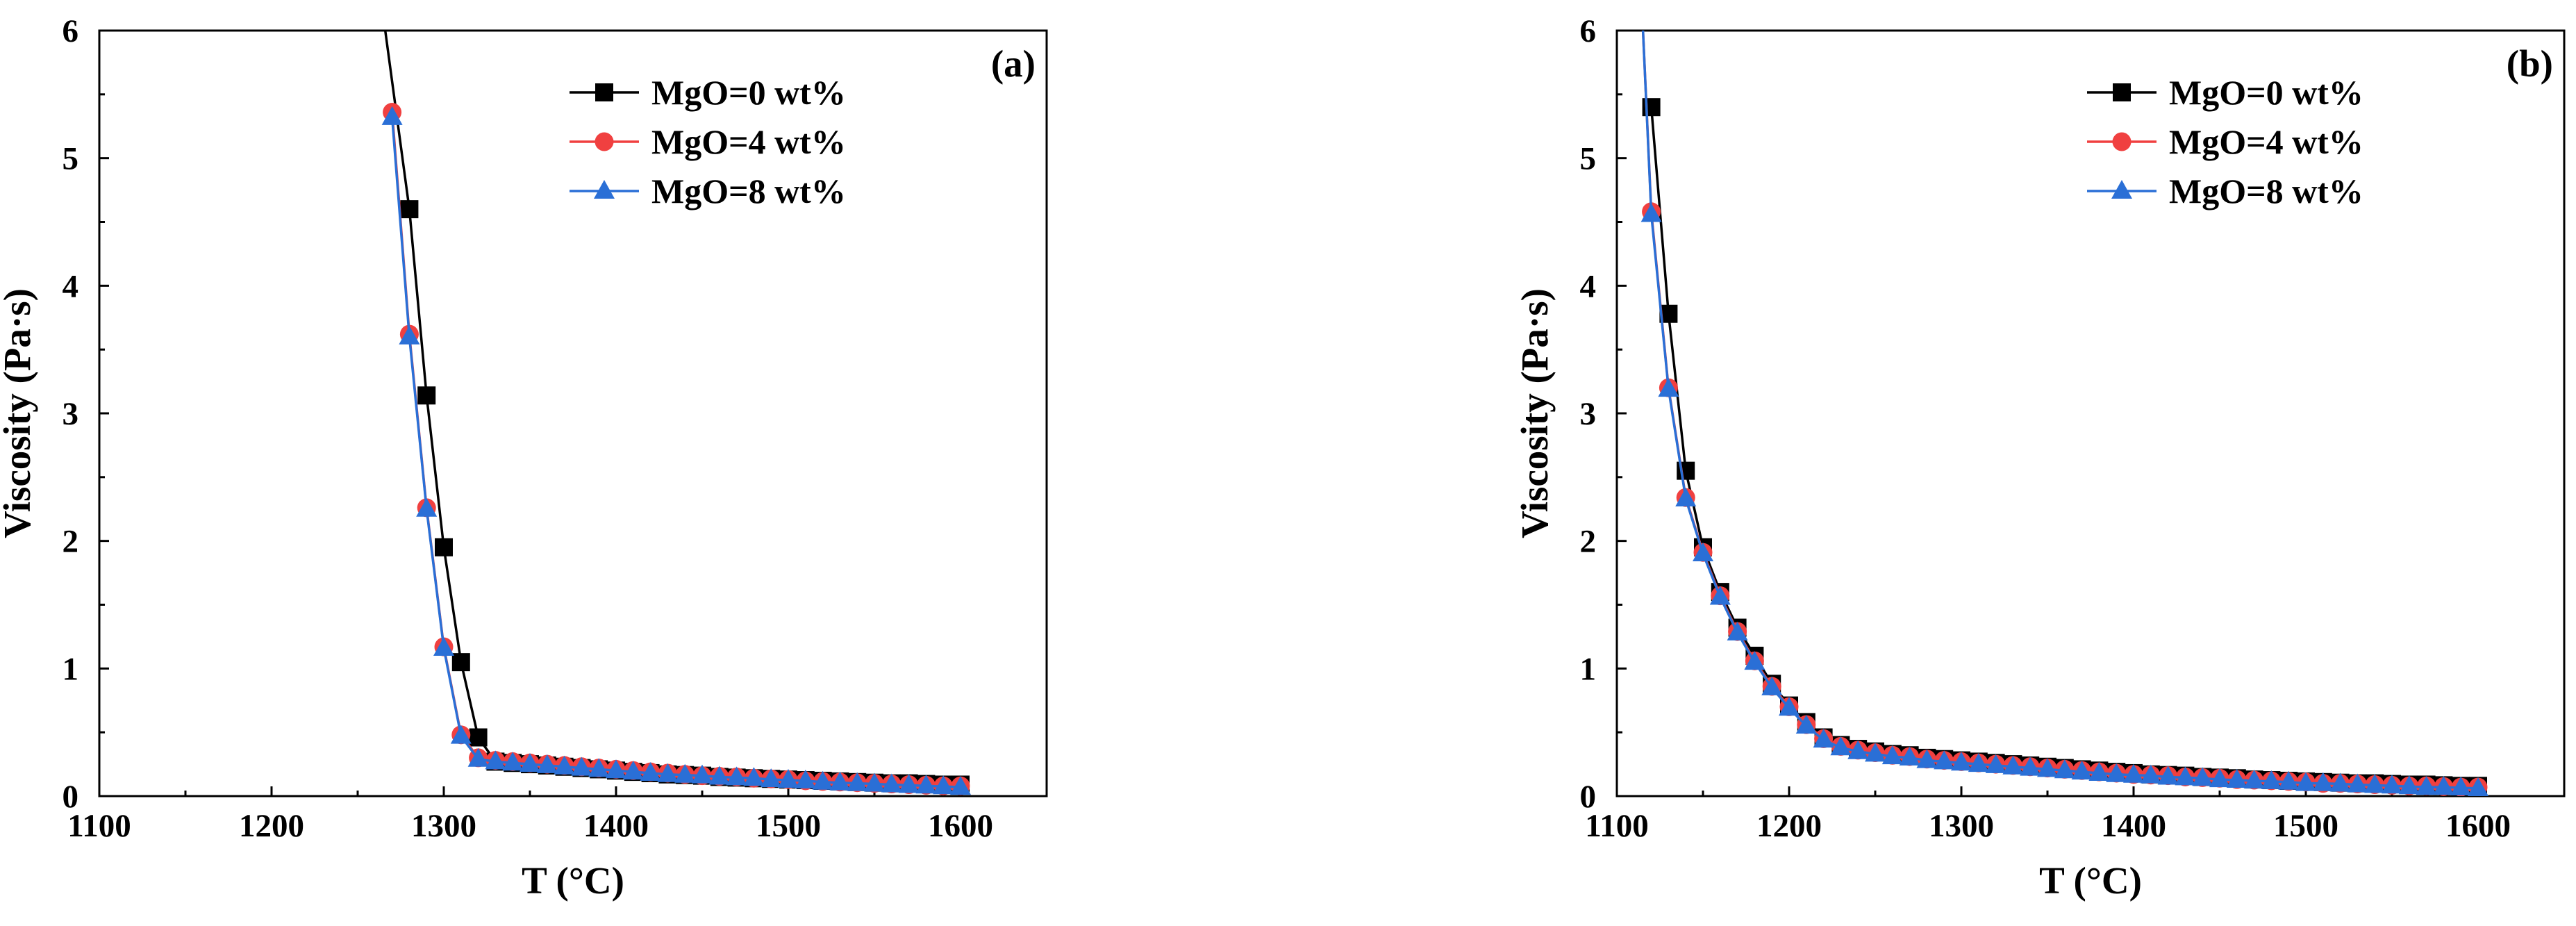 This screenshot has height=926, width=2576. I want to click on x-tick-label: 1200, so click(1789, 826).